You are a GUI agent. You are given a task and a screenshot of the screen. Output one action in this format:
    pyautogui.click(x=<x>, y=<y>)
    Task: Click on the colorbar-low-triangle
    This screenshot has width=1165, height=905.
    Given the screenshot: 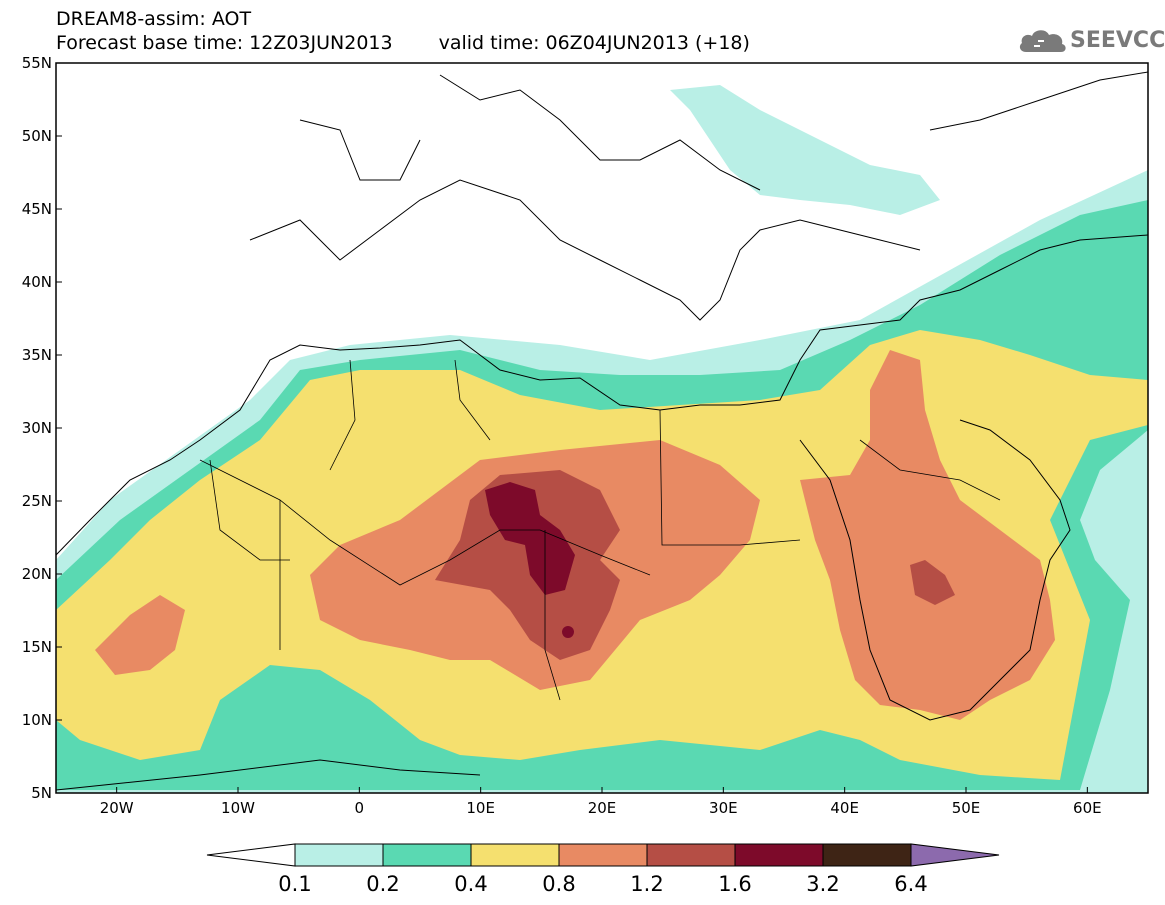 What is the action you would take?
    pyautogui.click(x=251, y=855)
    